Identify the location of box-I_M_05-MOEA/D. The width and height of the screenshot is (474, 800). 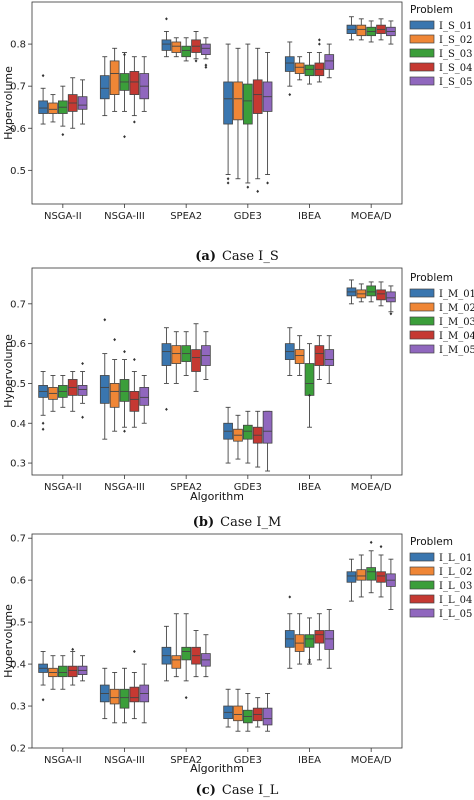
(391, 300).